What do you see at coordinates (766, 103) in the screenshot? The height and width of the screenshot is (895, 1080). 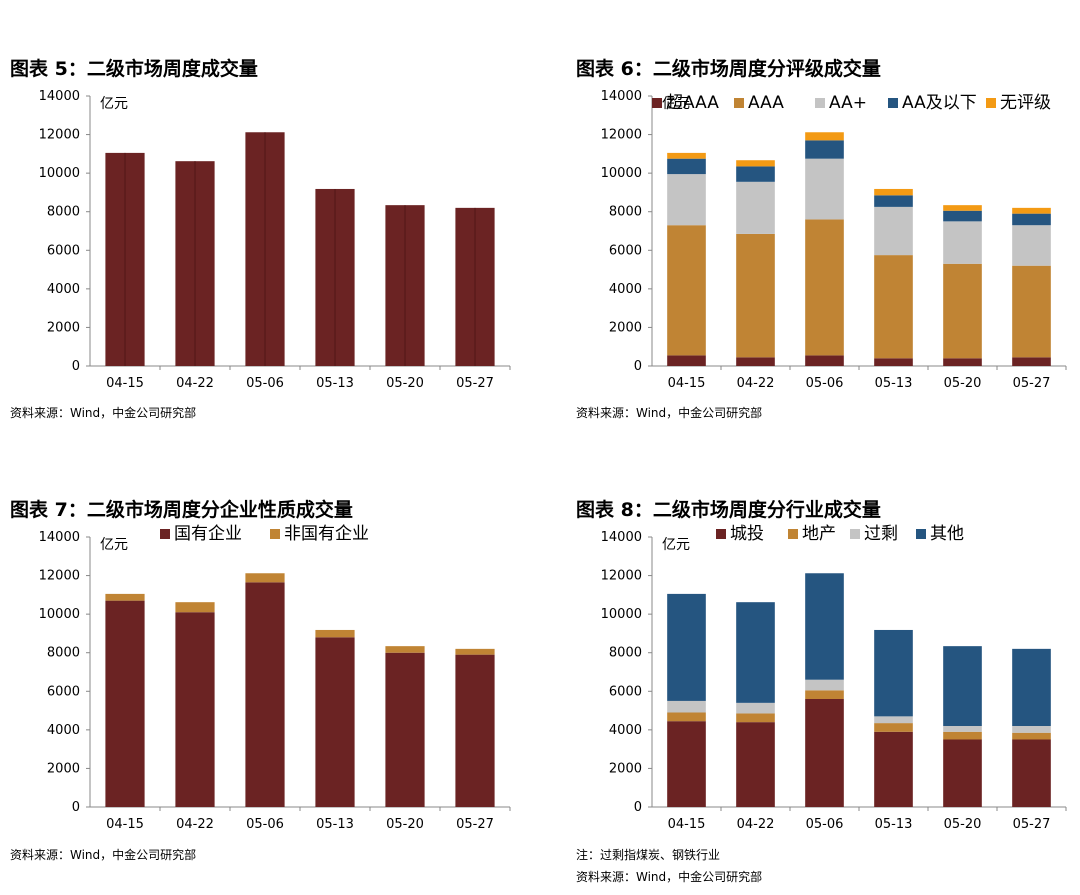 I see `legend-label: AAA` at bounding box center [766, 103].